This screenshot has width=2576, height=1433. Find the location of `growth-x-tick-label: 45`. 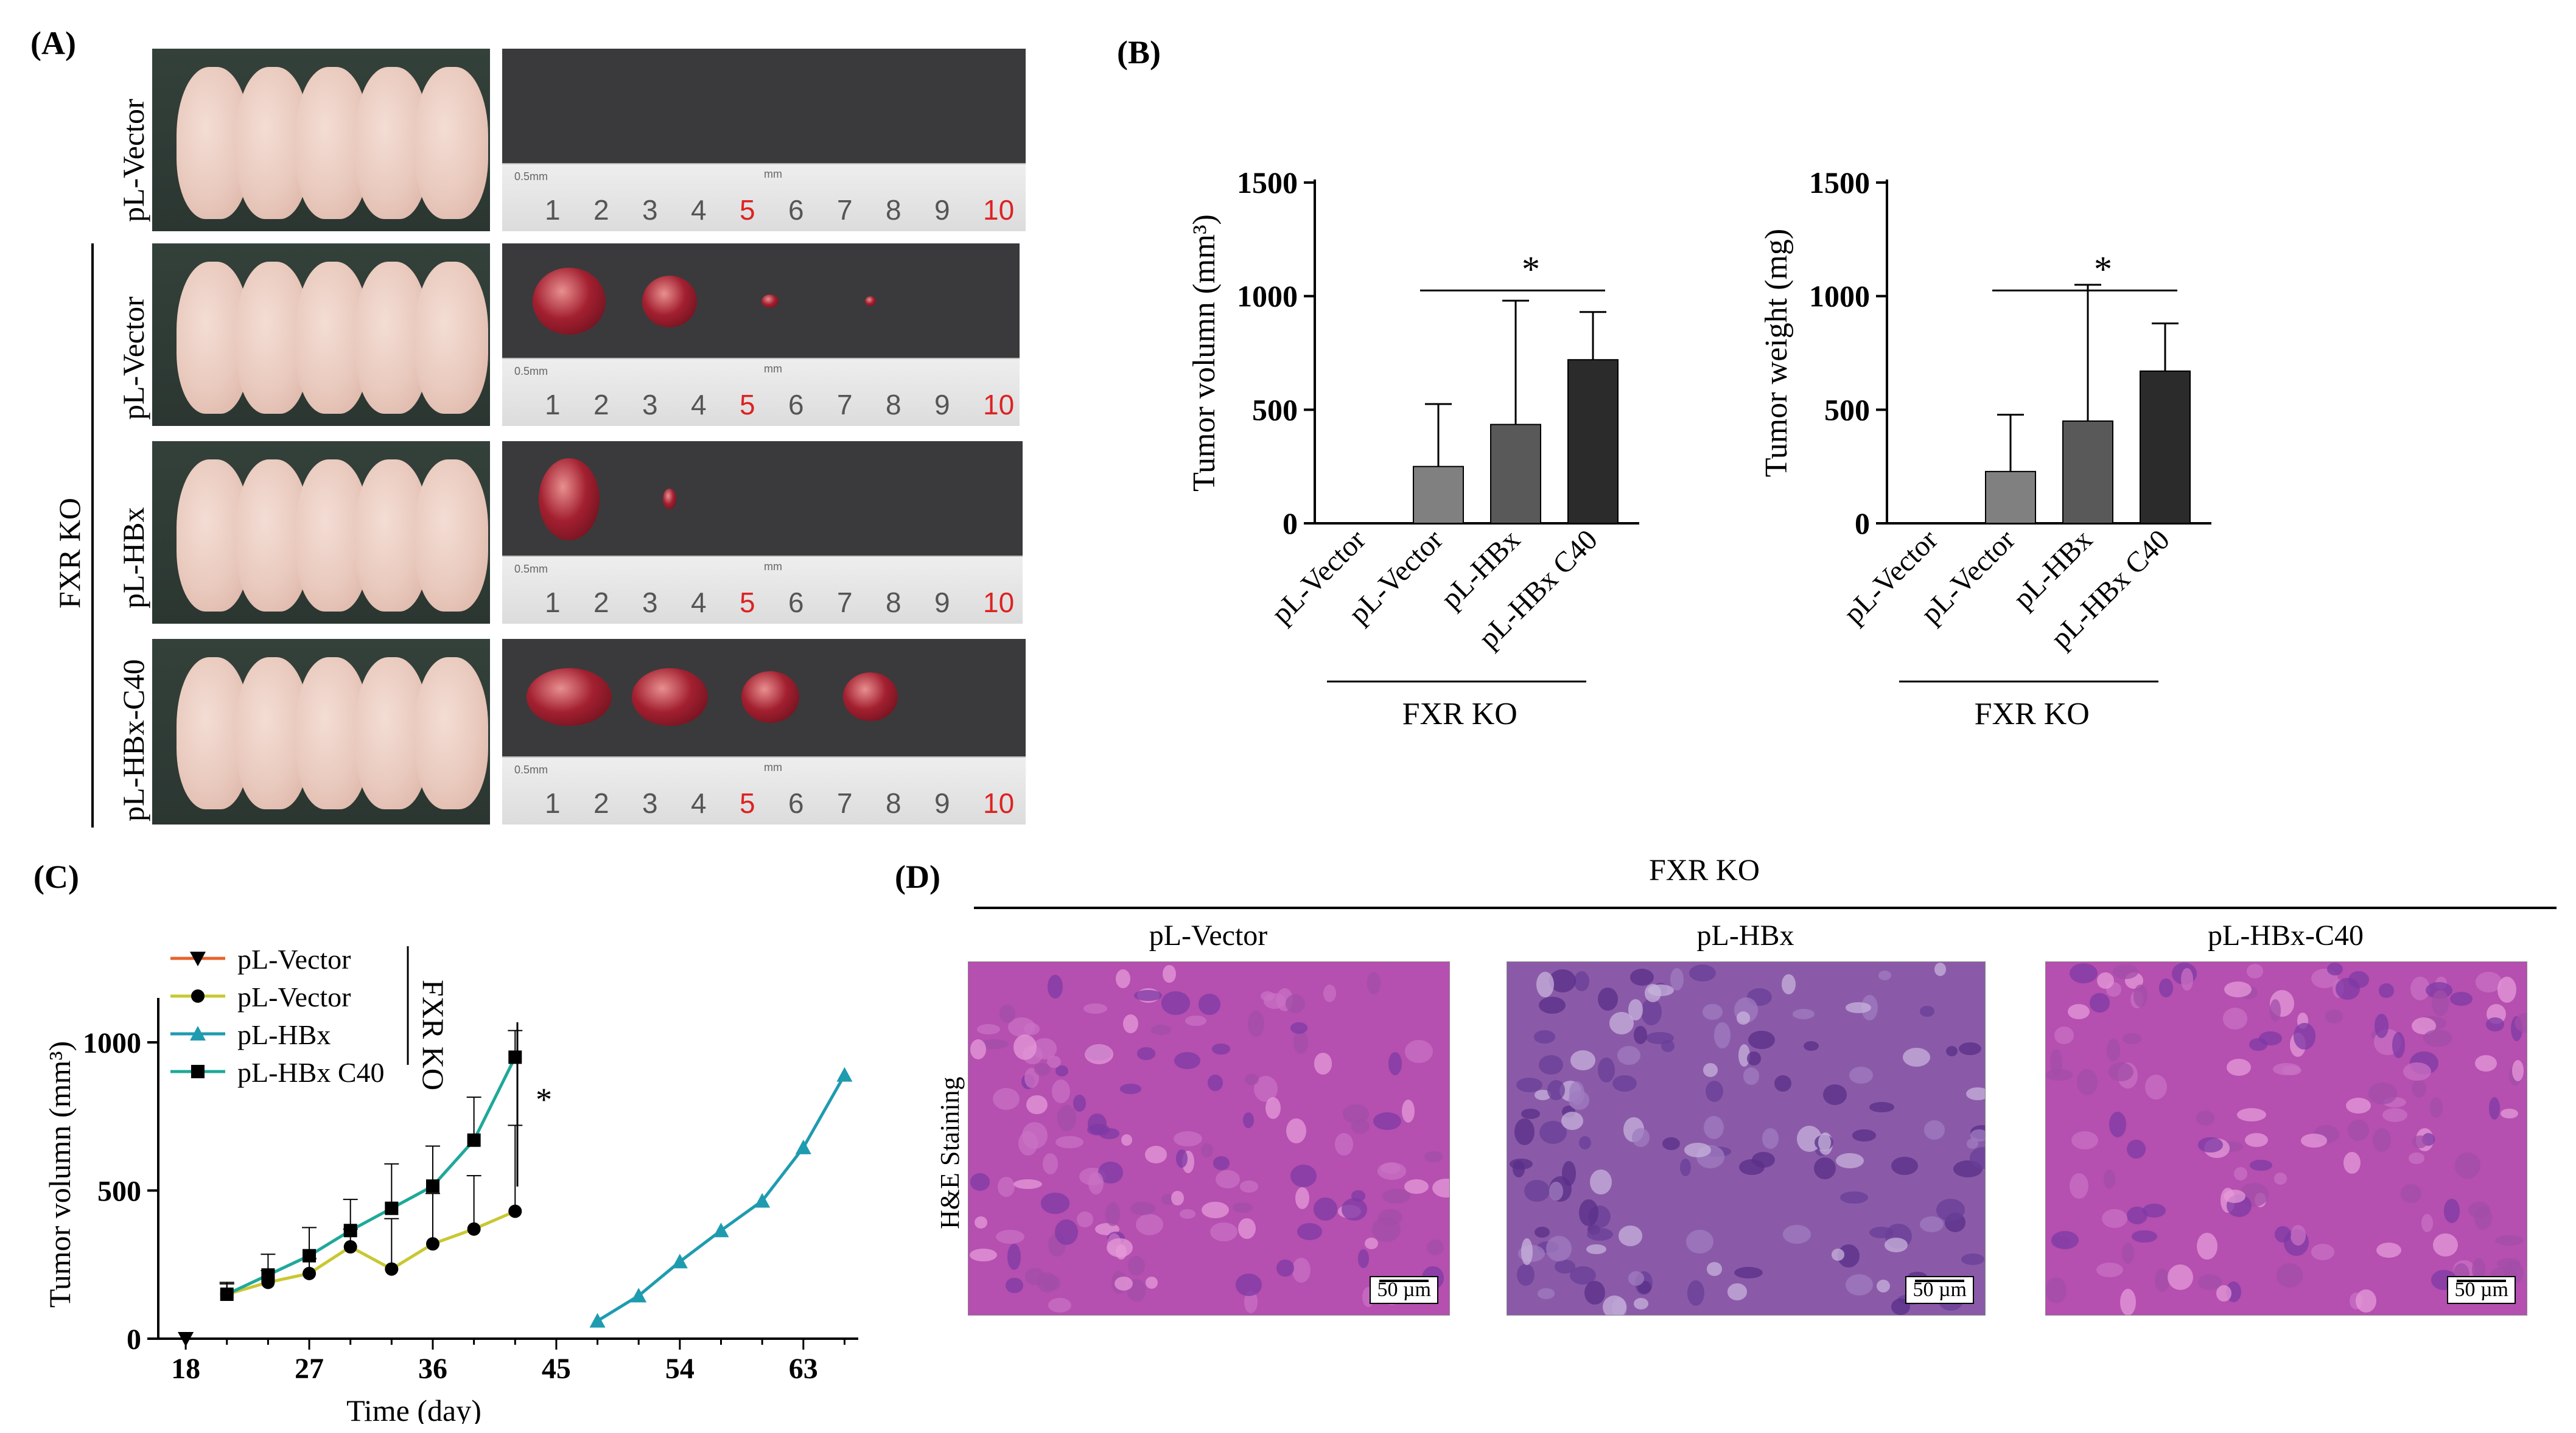

growth-x-tick-label: 45 is located at coordinates (556, 1369).